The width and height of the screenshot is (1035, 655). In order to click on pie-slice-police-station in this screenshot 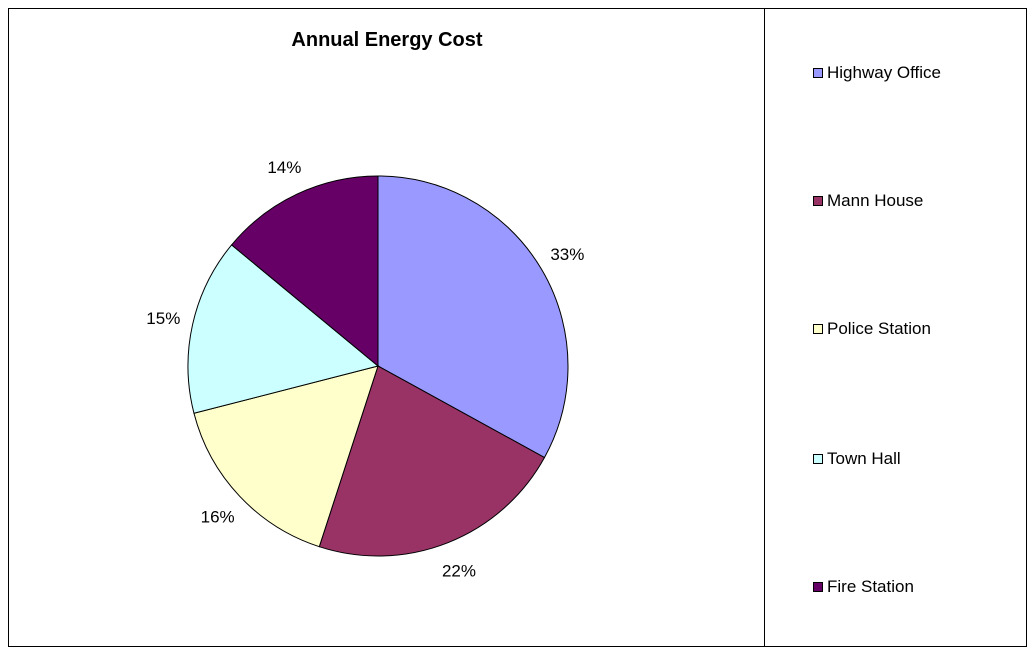, I will do `click(286, 456)`.